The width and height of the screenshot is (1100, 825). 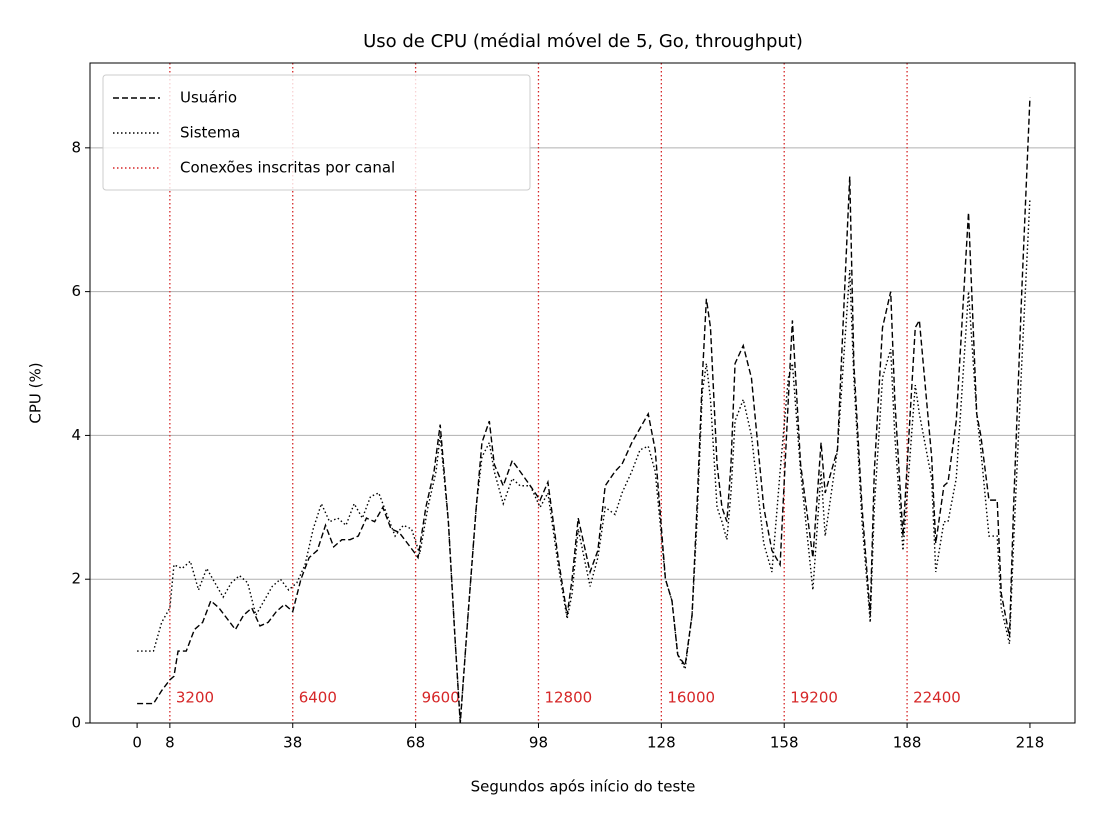 What do you see at coordinates (318, 698) in the screenshot?
I see `reference-label: 6400` at bounding box center [318, 698].